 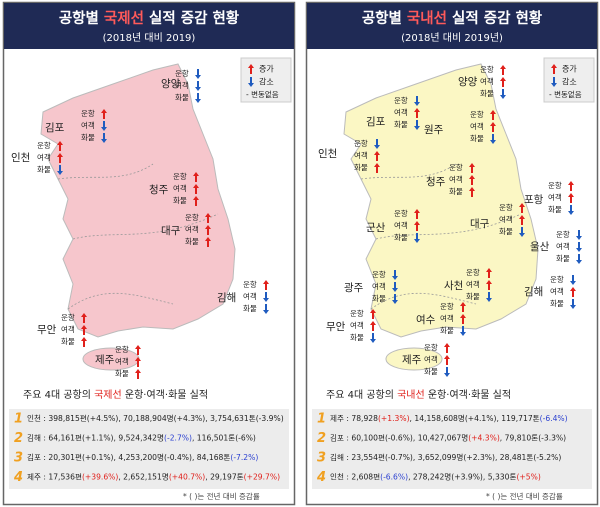 I want to click on title: 공항별 국내선 실적 증감 현황, so click(x=452, y=18).